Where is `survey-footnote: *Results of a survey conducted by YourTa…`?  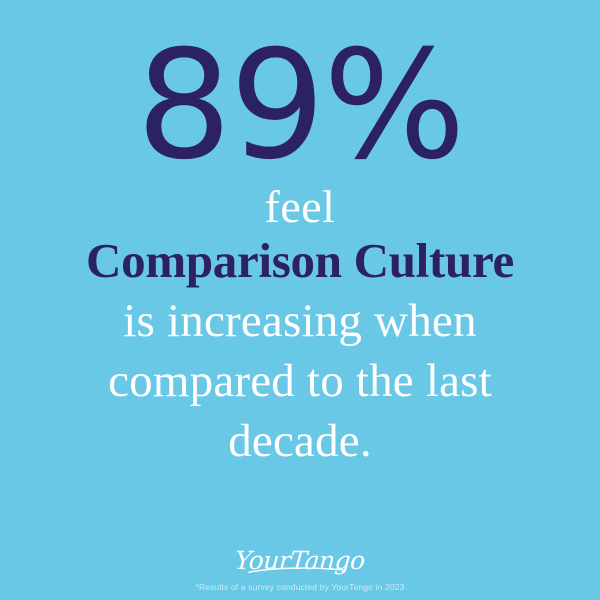
survey-footnote: *Results of a survey conducted by YourTa… is located at coordinates (300, 587).